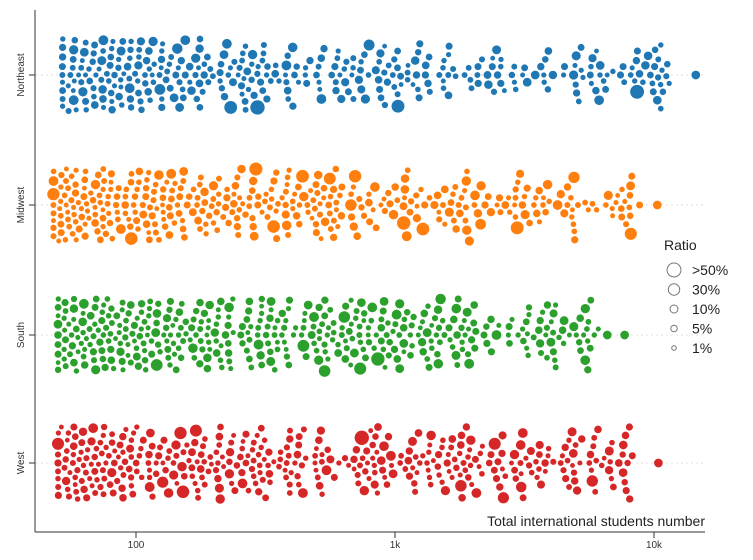  Describe the element at coordinates (21, 462) in the screenshot. I see `region-label: West` at that location.